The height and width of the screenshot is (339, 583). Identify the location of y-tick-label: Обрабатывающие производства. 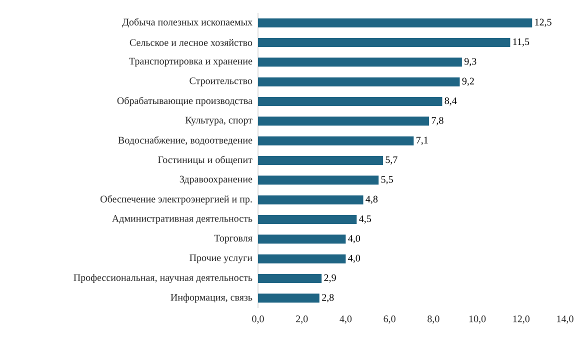
(184, 101).